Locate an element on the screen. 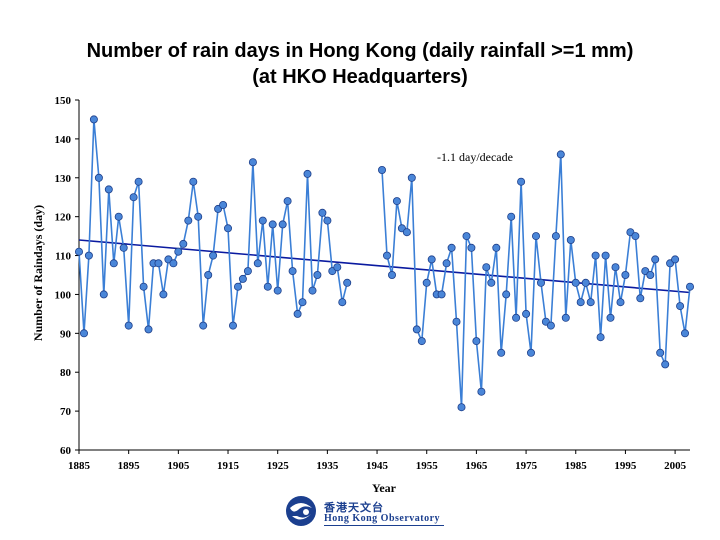 The width and height of the screenshot is (720, 540). x-tick-label: 1975 is located at coordinates (526, 466).